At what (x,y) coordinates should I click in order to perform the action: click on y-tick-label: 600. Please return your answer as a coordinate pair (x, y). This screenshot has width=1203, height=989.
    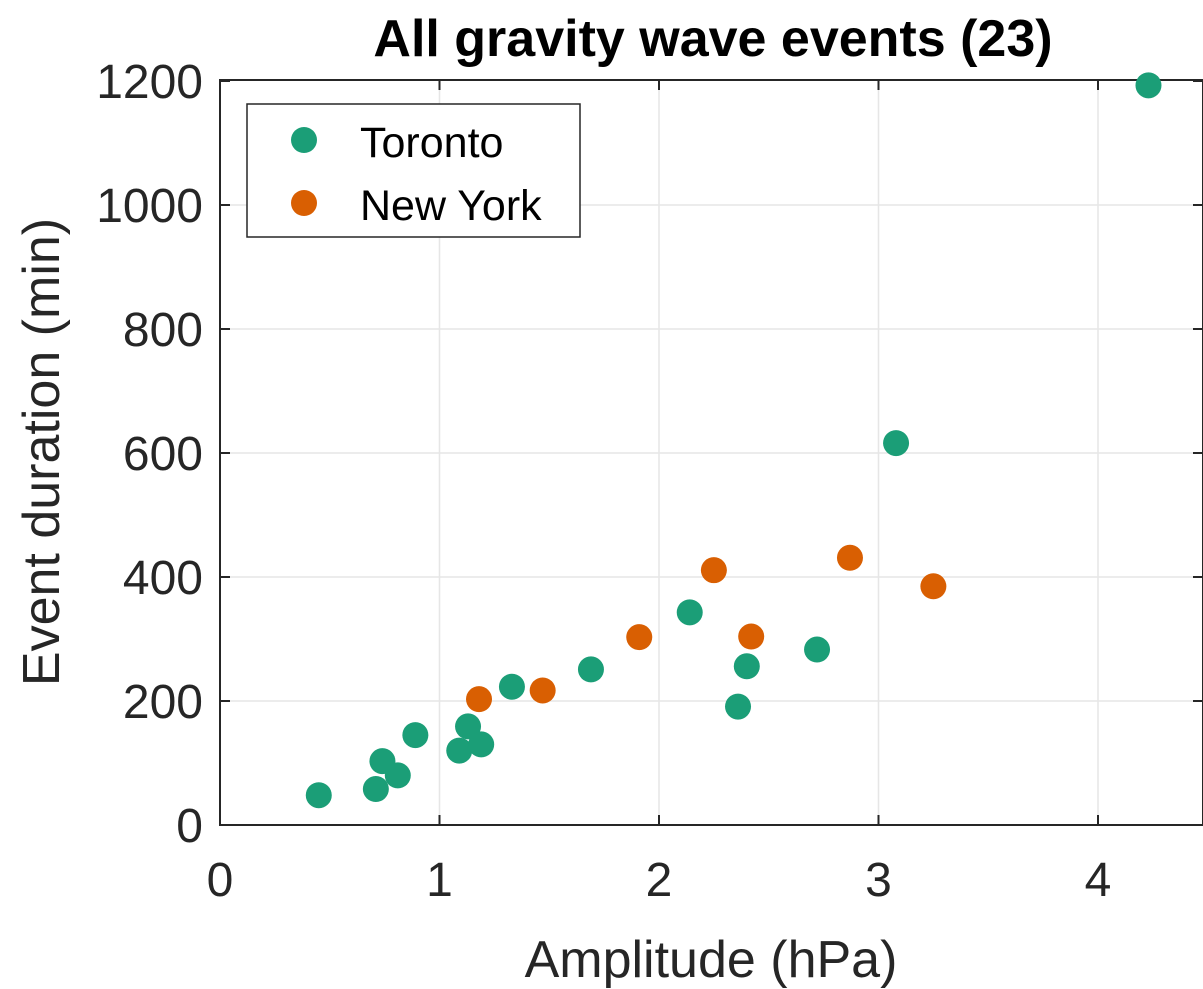
    Looking at the image, I should click on (163, 454).